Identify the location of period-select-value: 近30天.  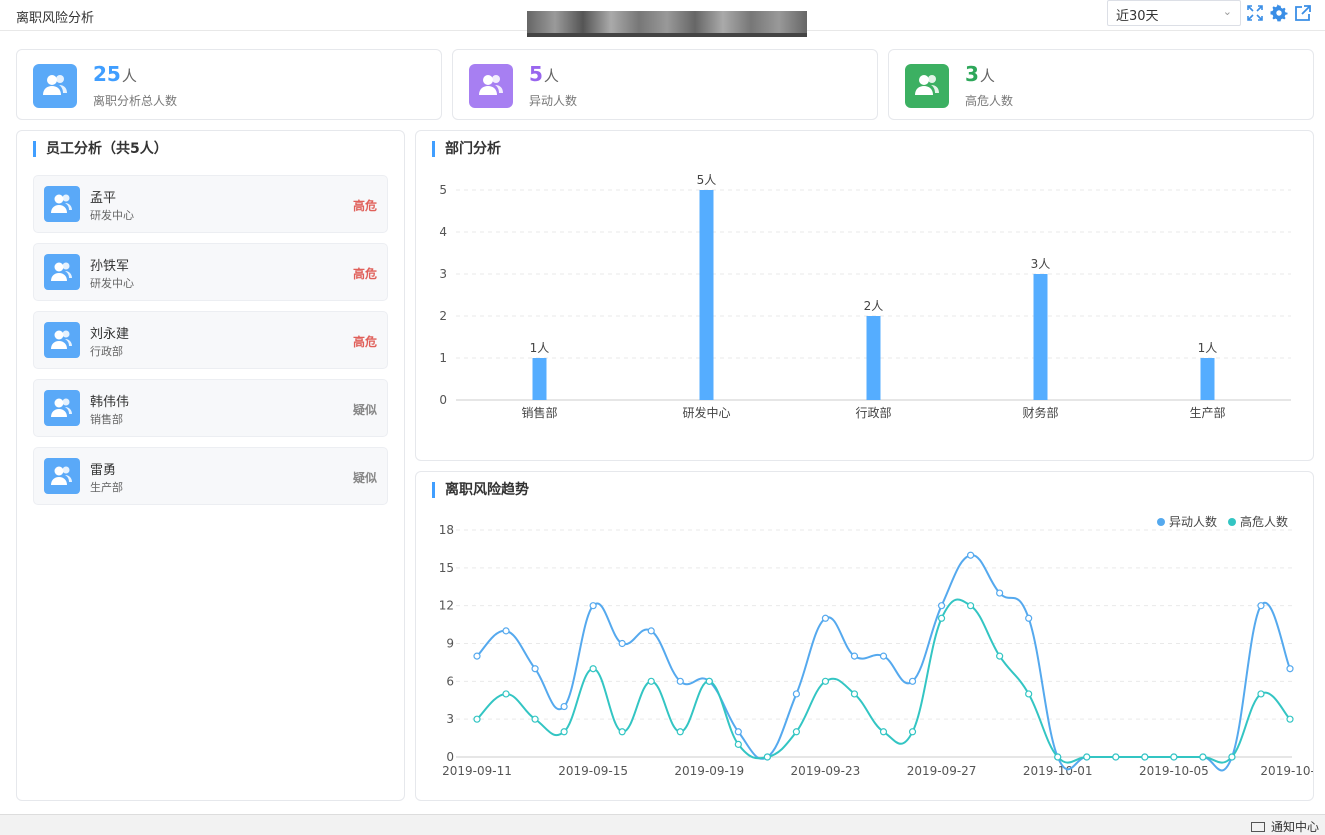
(1137, 16).